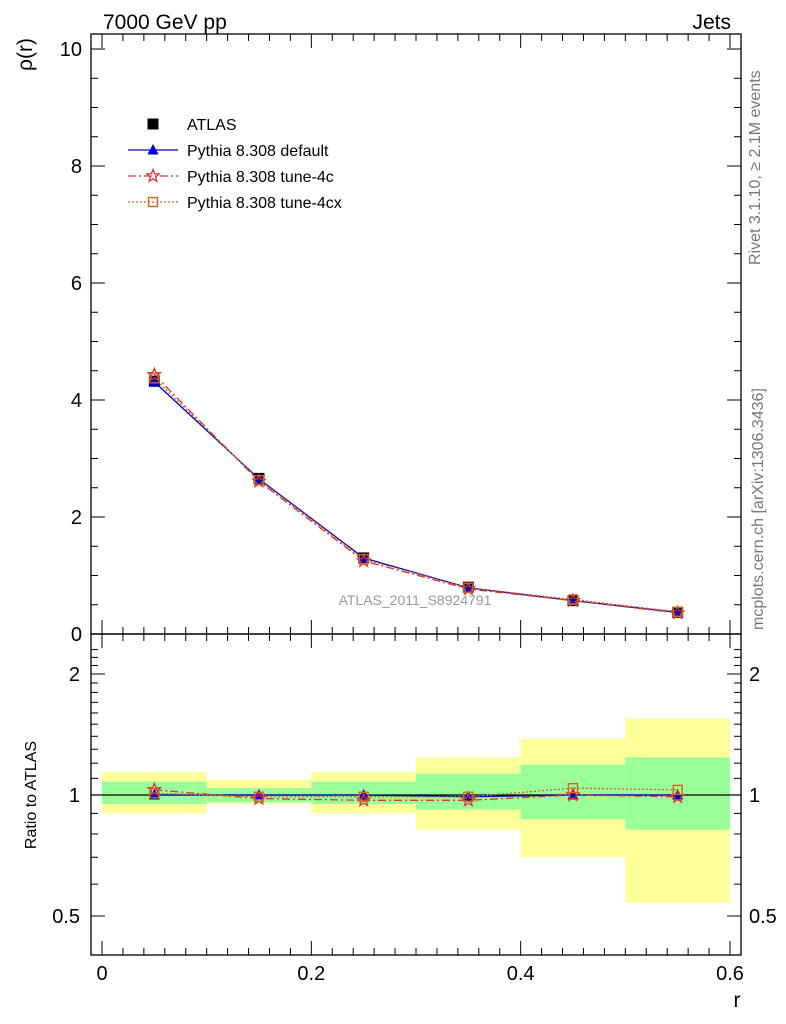 The height and width of the screenshot is (1024, 786). What do you see at coordinates (737, 1000) in the screenshot?
I see `x-axis-label: r` at bounding box center [737, 1000].